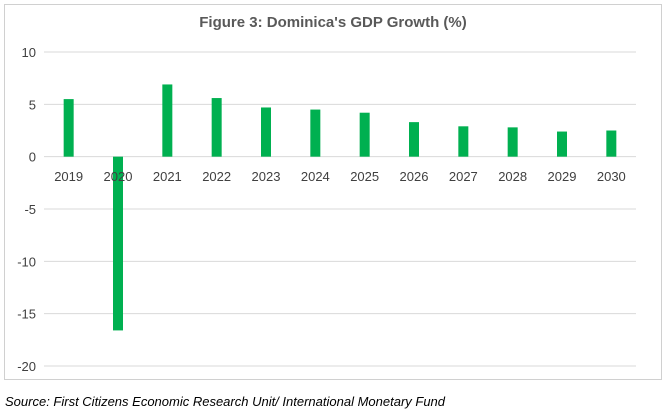  Describe the element at coordinates (315, 176) in the screenshot. I see `x-tick-label: 2024` at that location.